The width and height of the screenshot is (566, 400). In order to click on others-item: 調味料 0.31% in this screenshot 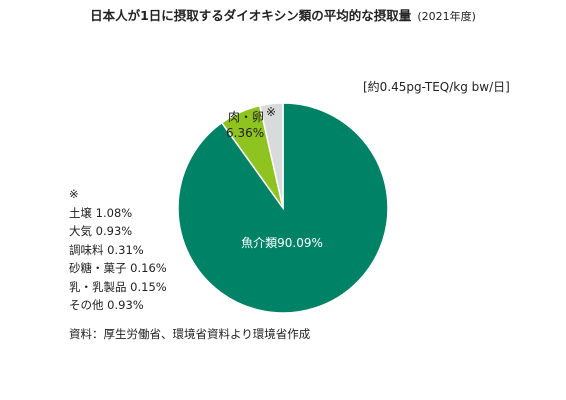, I will do `click(118, 250)`.